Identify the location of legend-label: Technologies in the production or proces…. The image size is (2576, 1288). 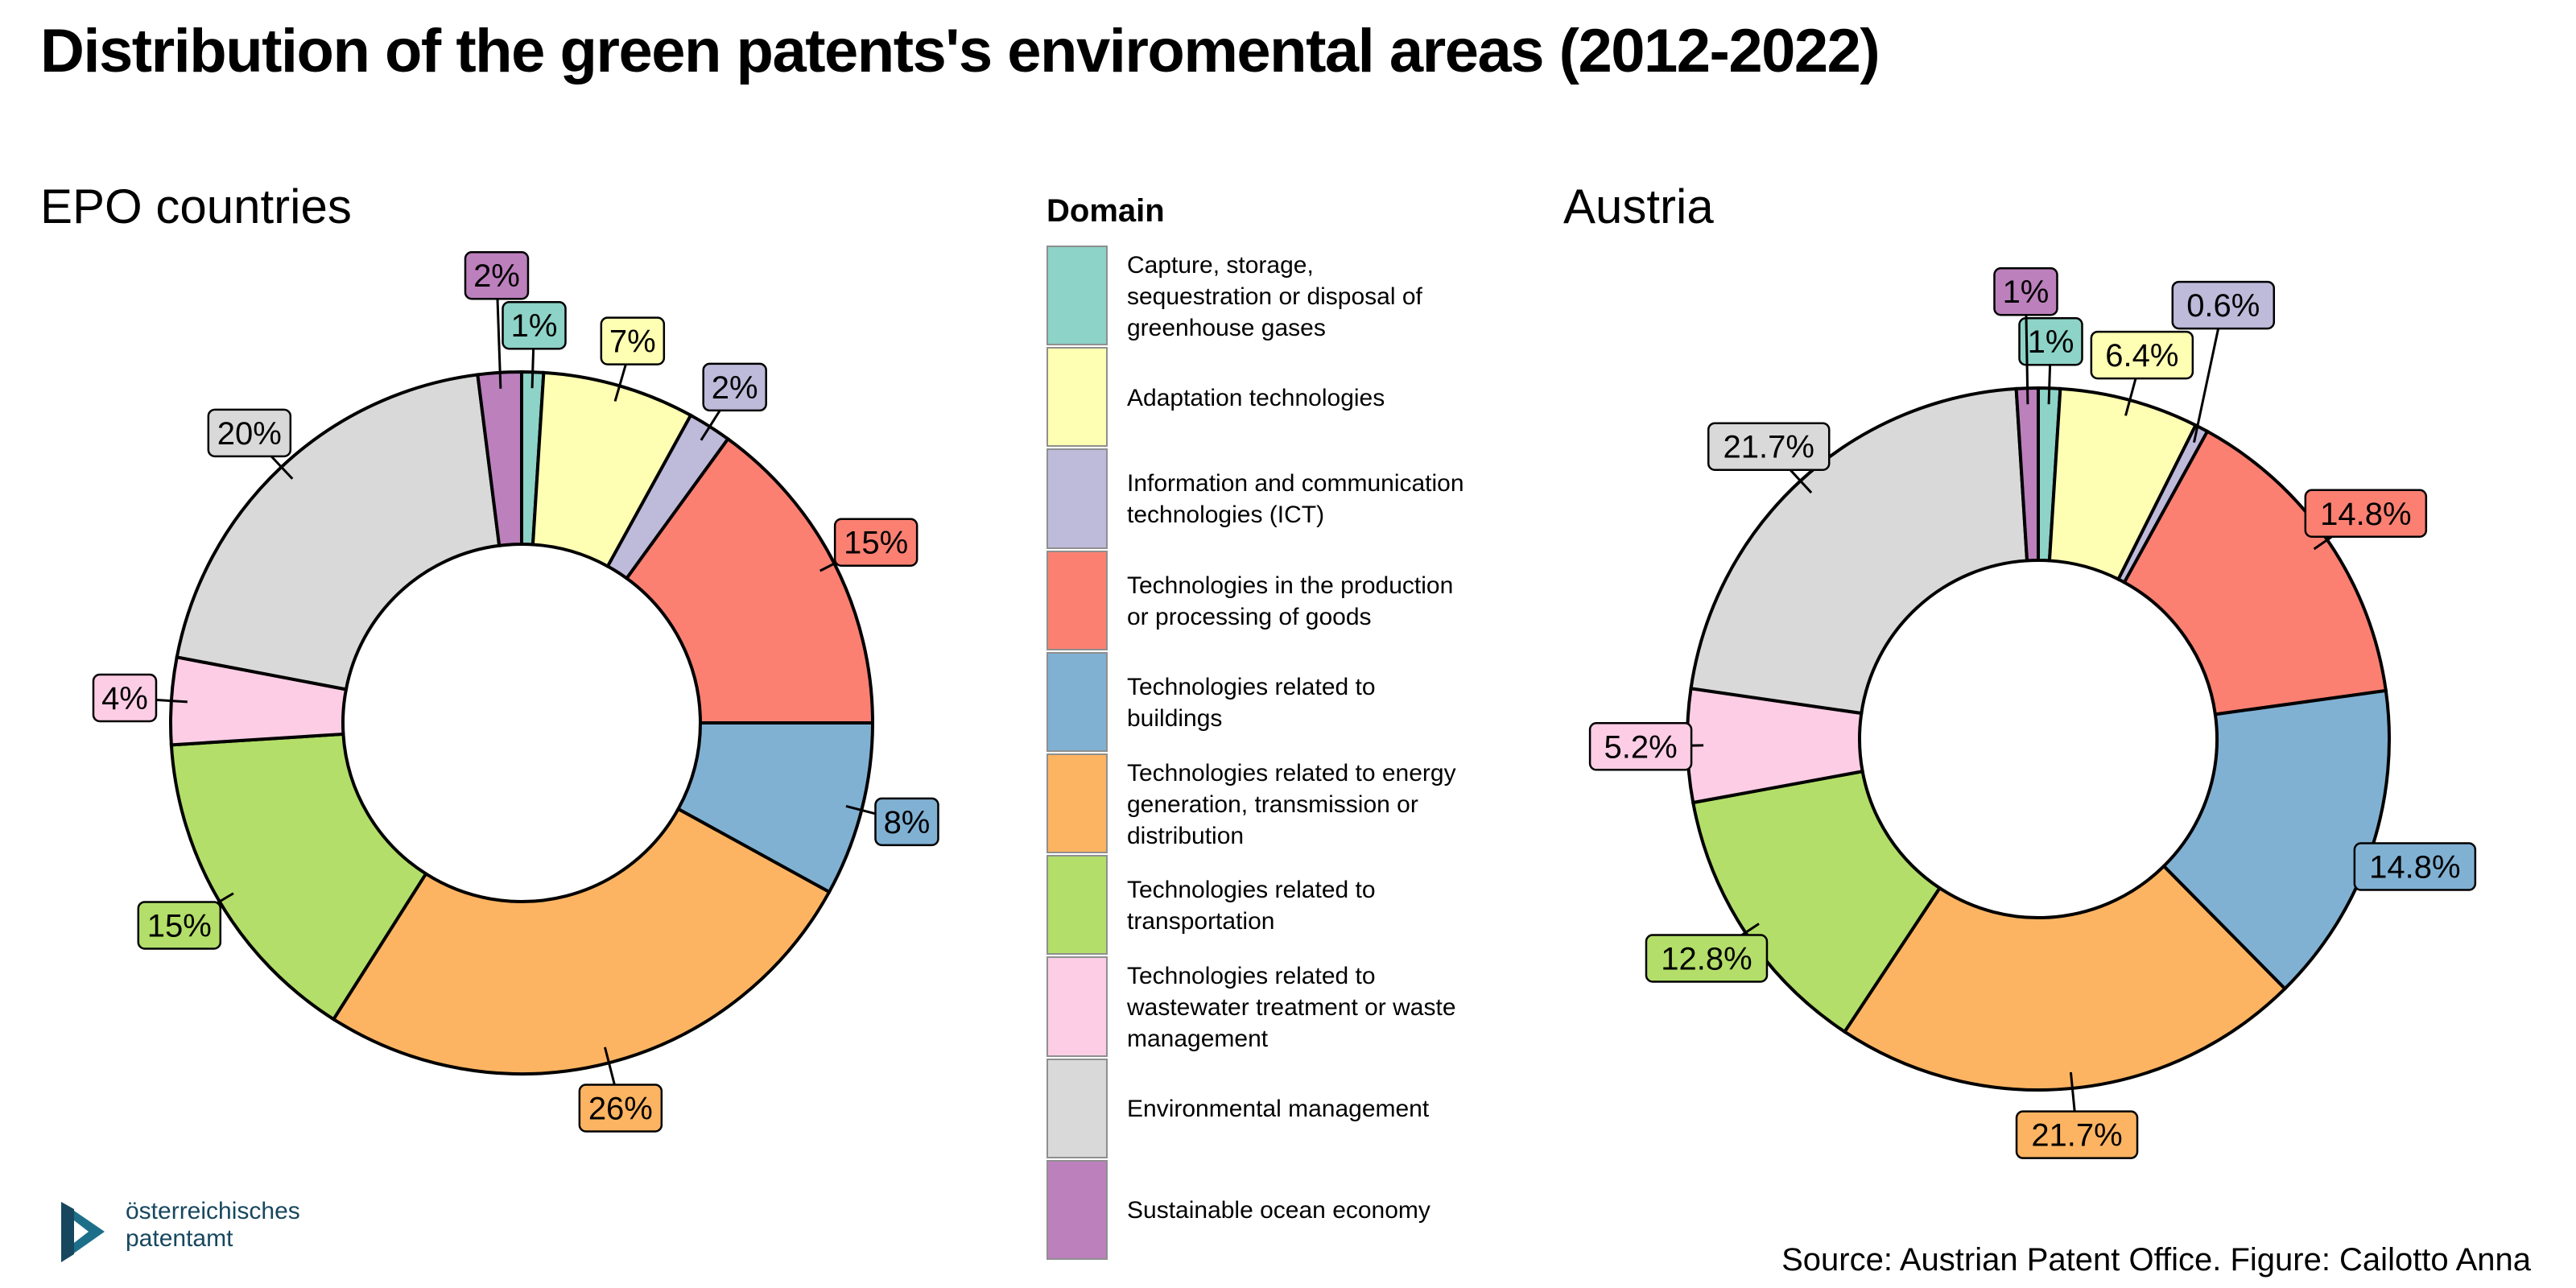
(1336, 601).